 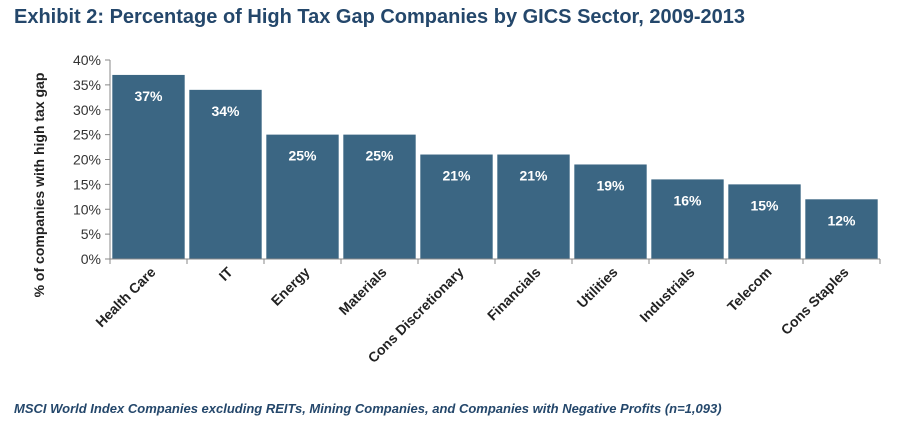 I want to click on data-label-financials: 21%, so click(x=533, y=176).